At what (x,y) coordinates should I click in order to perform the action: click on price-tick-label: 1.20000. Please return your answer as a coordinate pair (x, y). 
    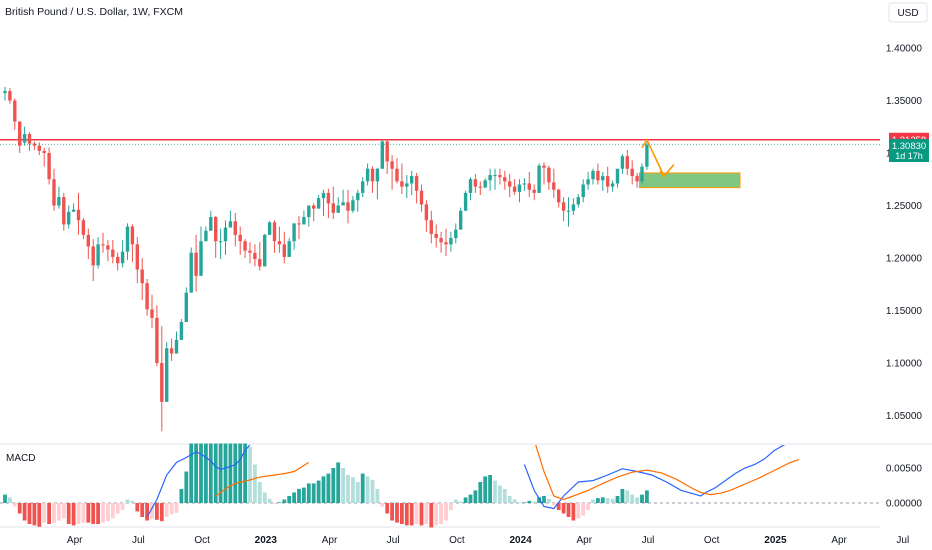
    Looking at the image, I should click on (904, 259).